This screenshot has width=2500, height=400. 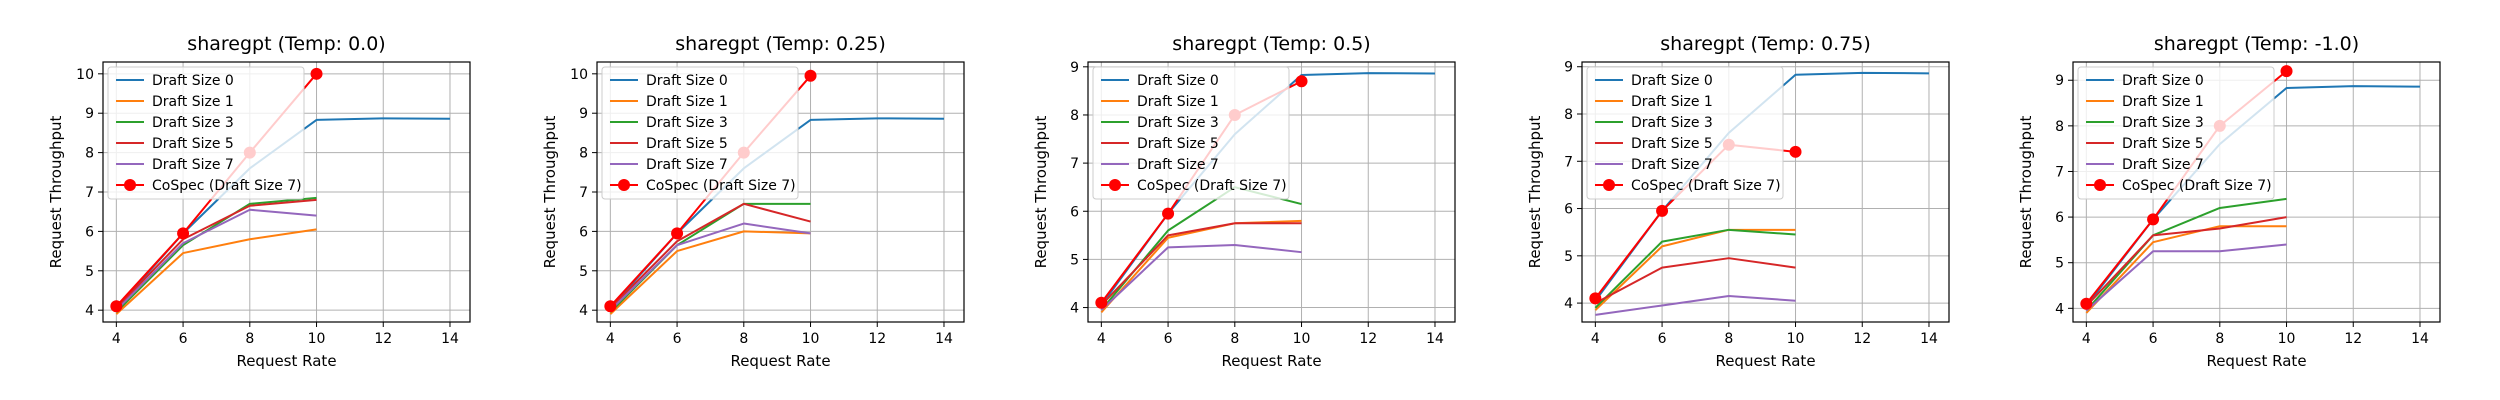 I want to click on chart-title: sharegpt (Temp: 0.5), so click(x=1271, y=44).